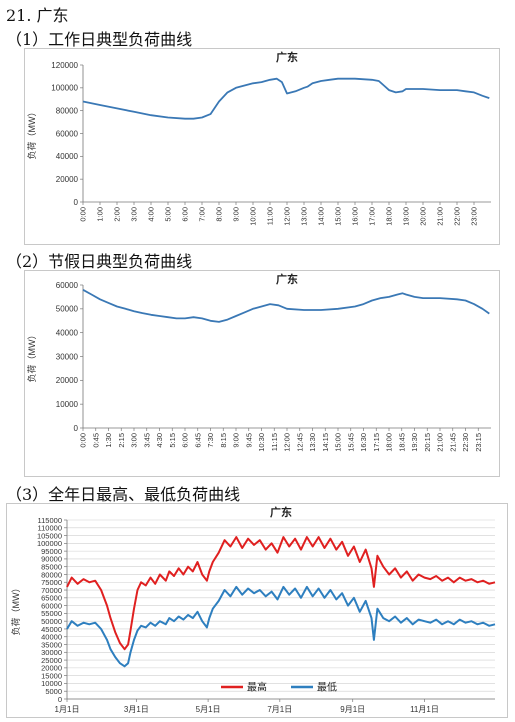  Describe the element at coordinates (210, 440) in the screenshot. I see `x-tick-label: 7:30` at that location.